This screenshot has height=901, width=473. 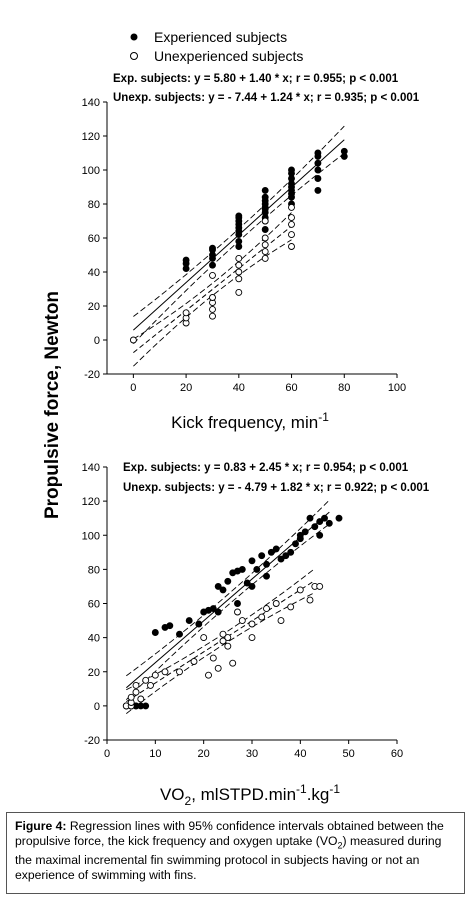 What do you see at coordinates (291, 388) in the screenshot?
I see `x-tick-label: 60` at bounding box center [291, 388].